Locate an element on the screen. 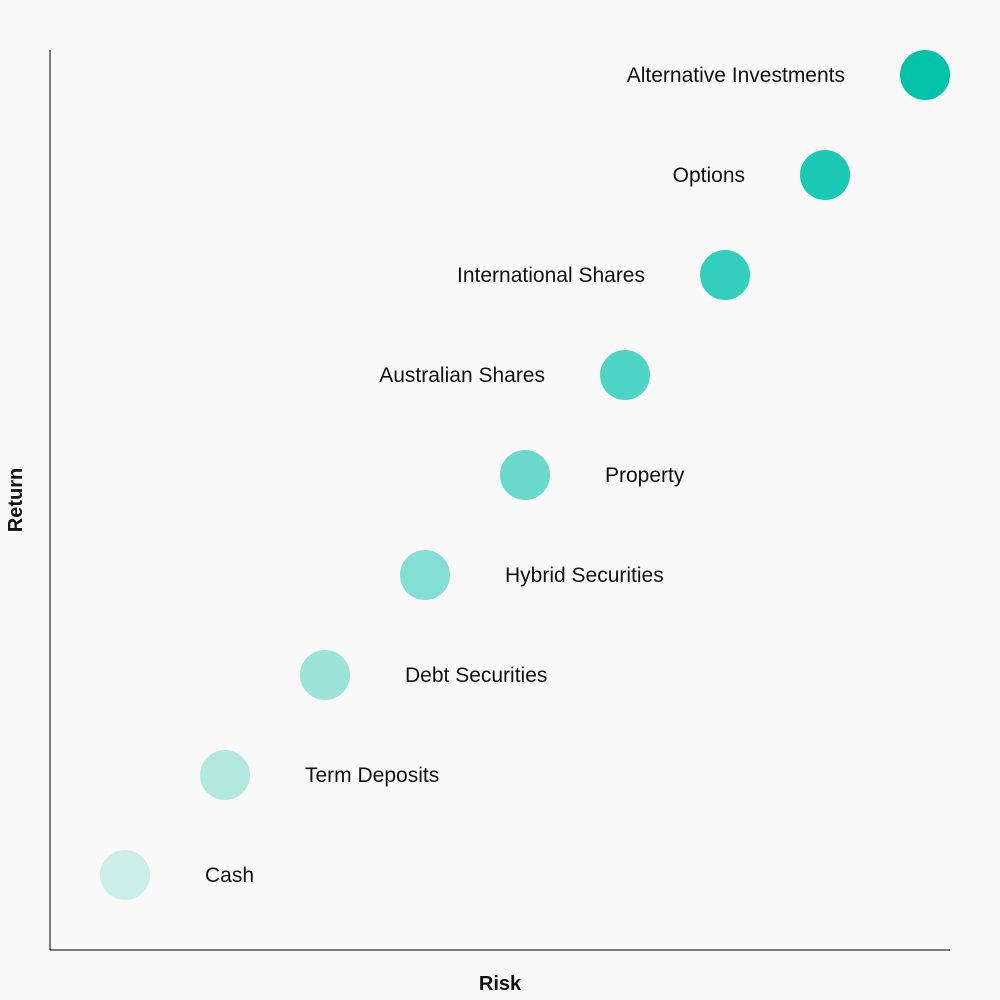 Image resolution: width=1000 pixels, height=1000 pixels. point-debt-securities is located at coordinates (325, 675).